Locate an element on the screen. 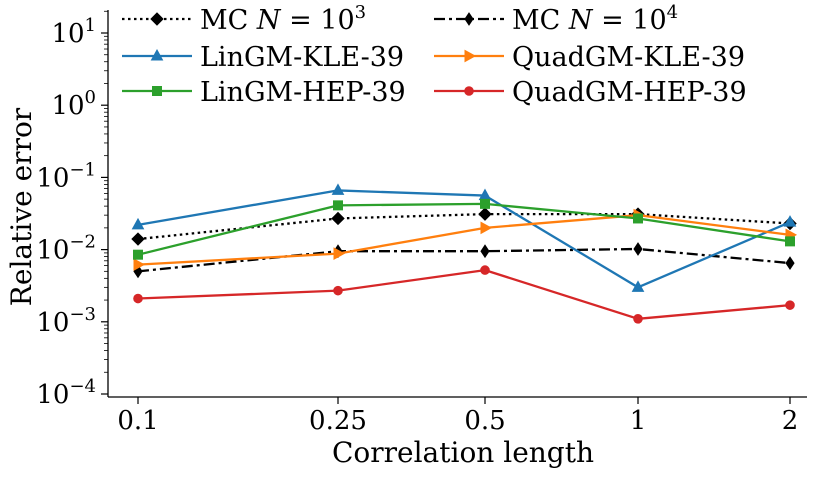 The height and width of the screenshot is (477, 831). legend-entry: LinGM-KLE-39 is located at coordinates (263, 57).